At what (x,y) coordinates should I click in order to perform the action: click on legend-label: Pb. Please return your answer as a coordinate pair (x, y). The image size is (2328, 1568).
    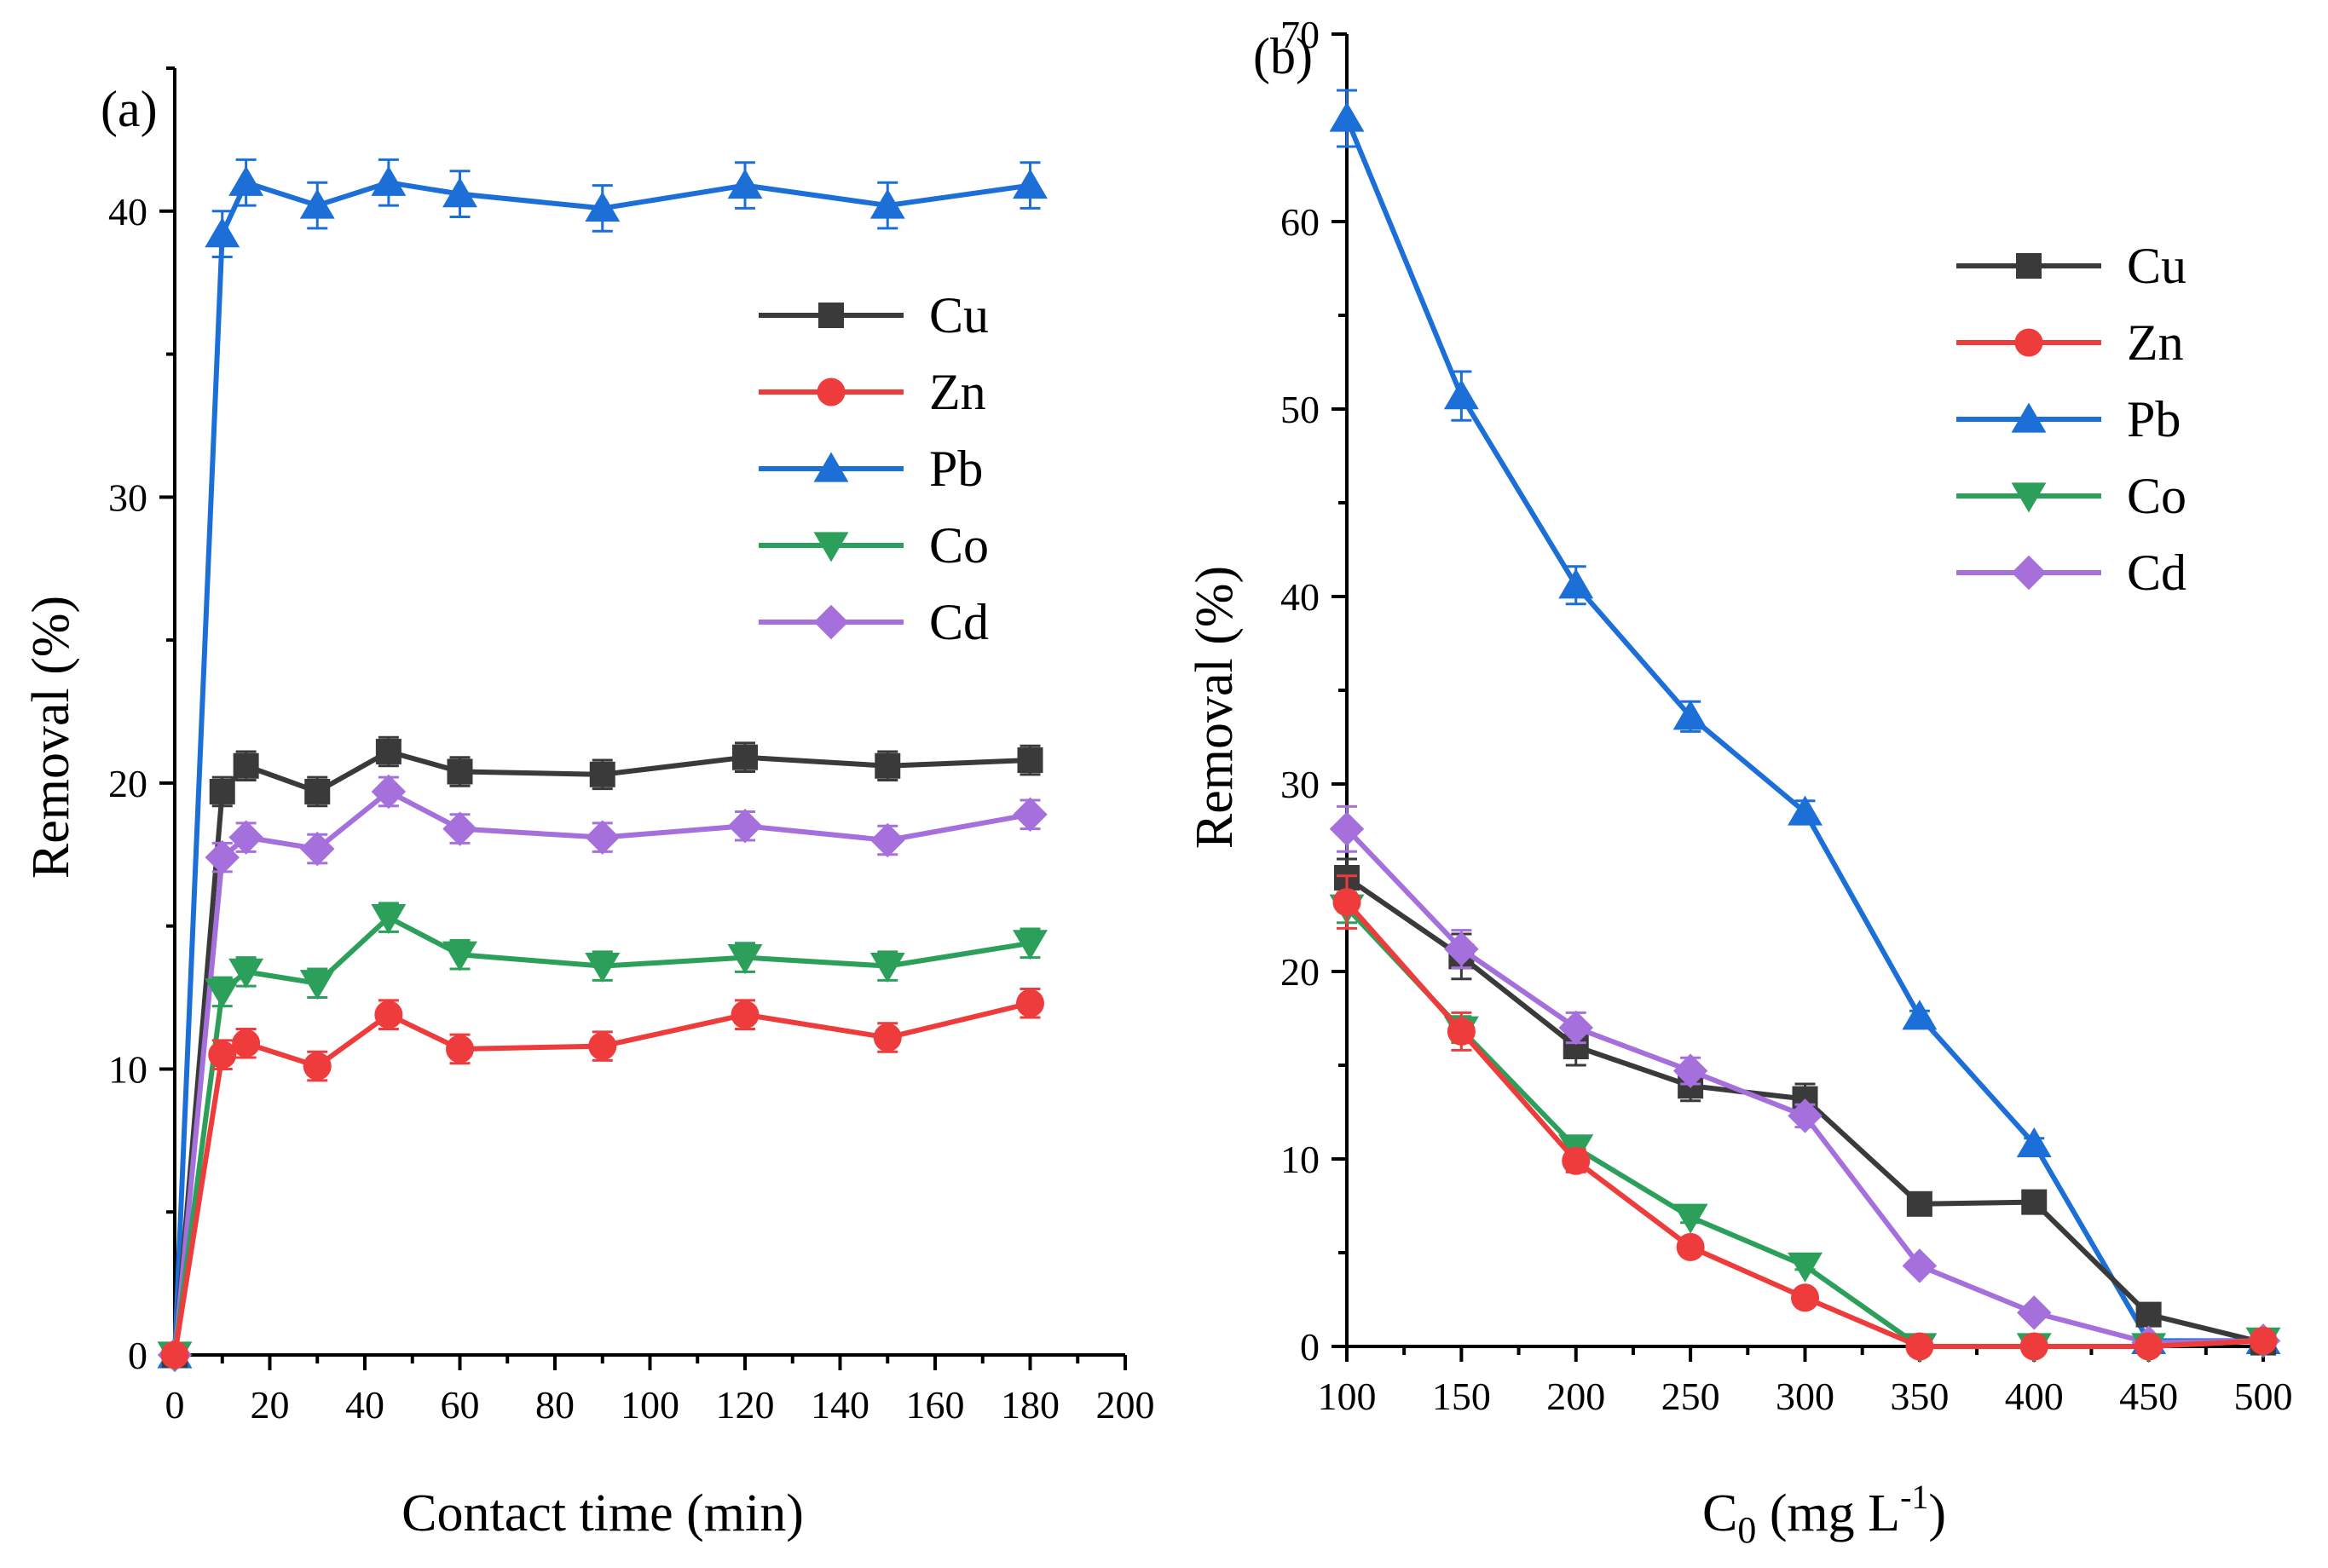
    Looking at the image, I should click on (956, 469).